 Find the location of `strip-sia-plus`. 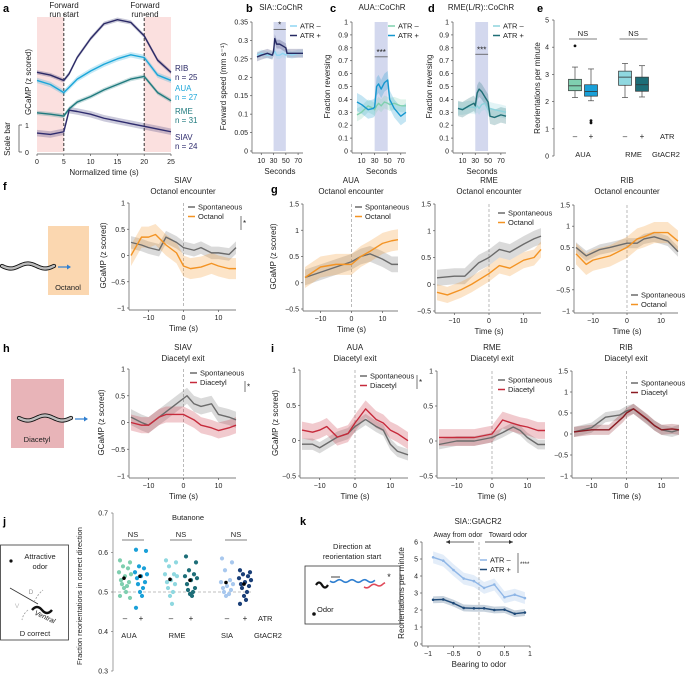

strip-sia-plus is located at coordinates (245, 587).